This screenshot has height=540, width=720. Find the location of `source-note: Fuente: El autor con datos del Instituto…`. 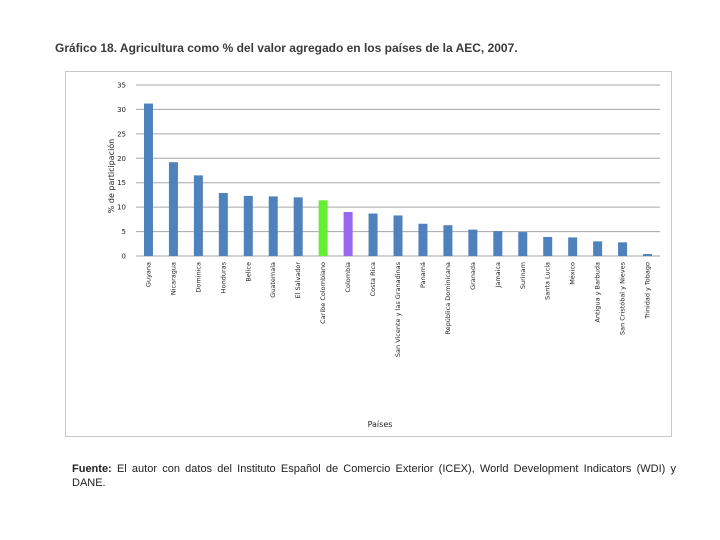

source-note: Fuente: El autor con datos del Instituto… is located at coordinates (374, 476).